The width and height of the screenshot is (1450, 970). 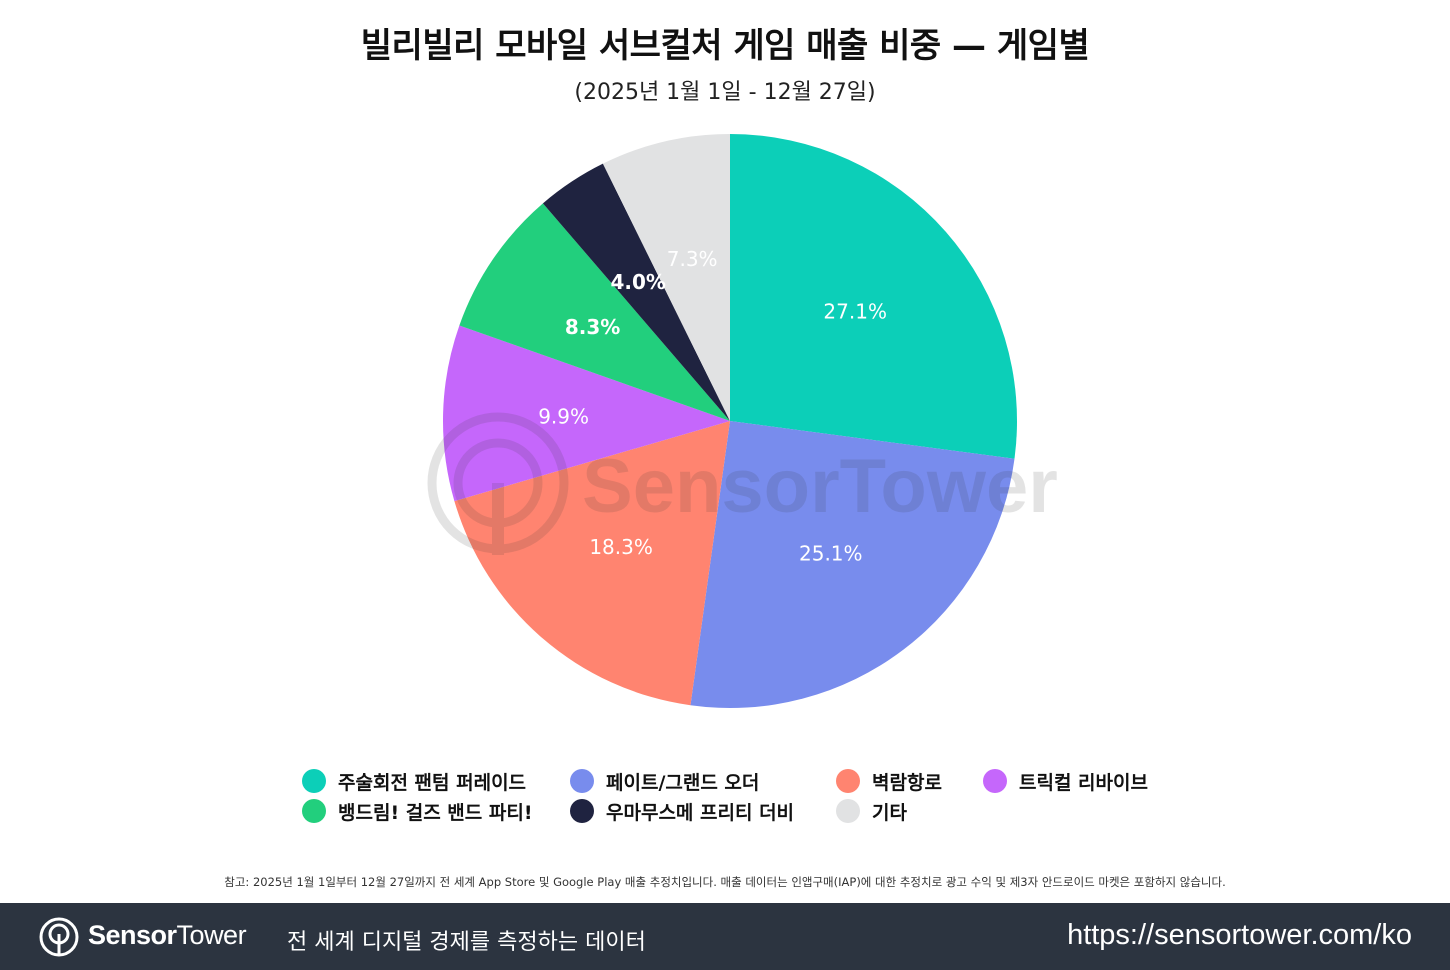 I want to click on pie-labels: 27.1% 25.1% 18.3% 9.9% 8.3% 4.0%7.3%, so click(x=712, y=406).